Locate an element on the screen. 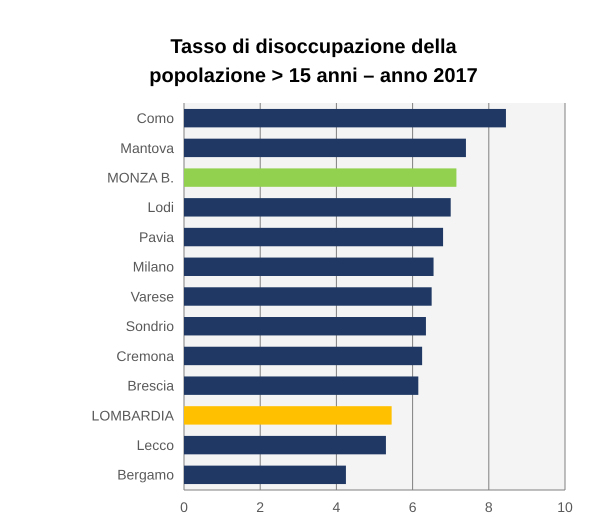  y-tick-label: Mantova is located at coordinates (147, 148).